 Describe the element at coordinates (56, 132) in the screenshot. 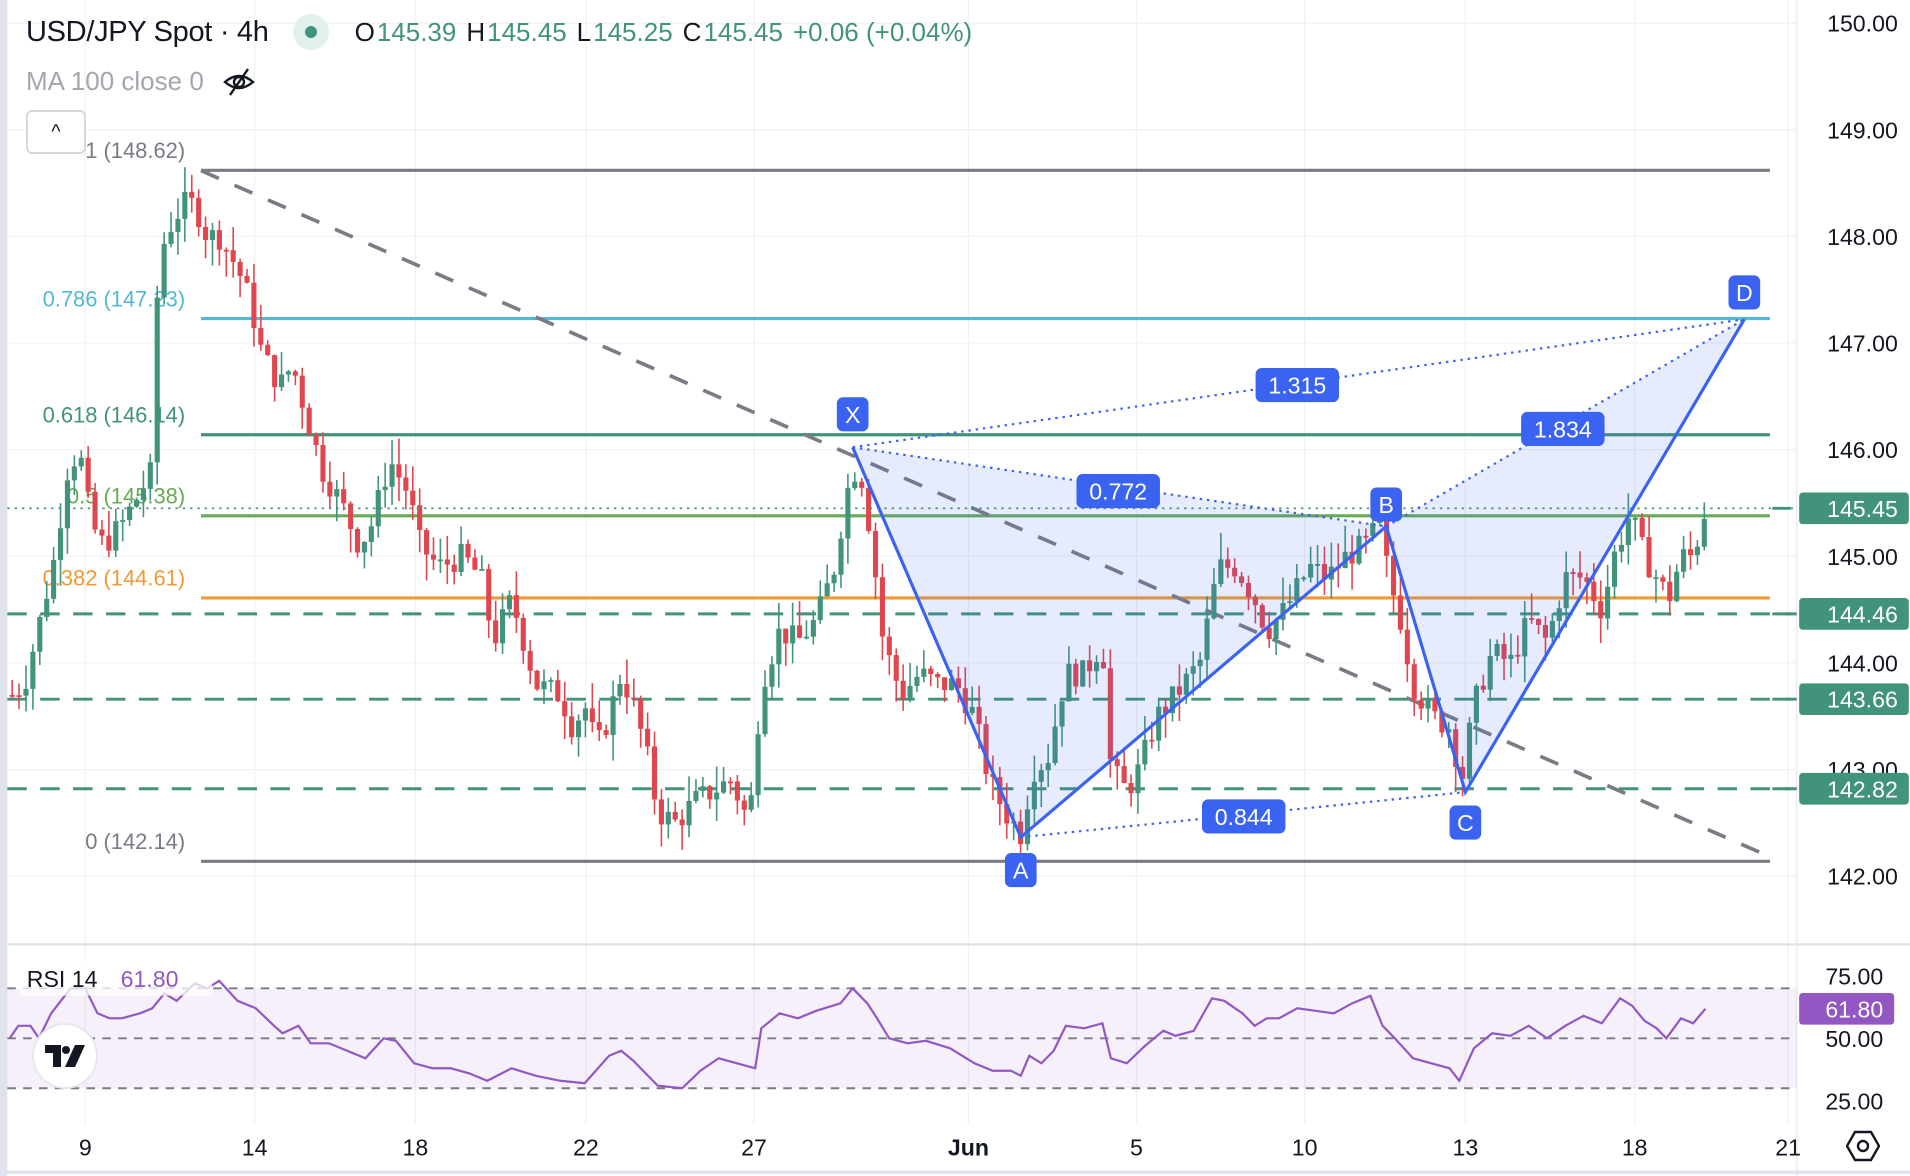

I see `collapse-legend-button: ^` at that location.